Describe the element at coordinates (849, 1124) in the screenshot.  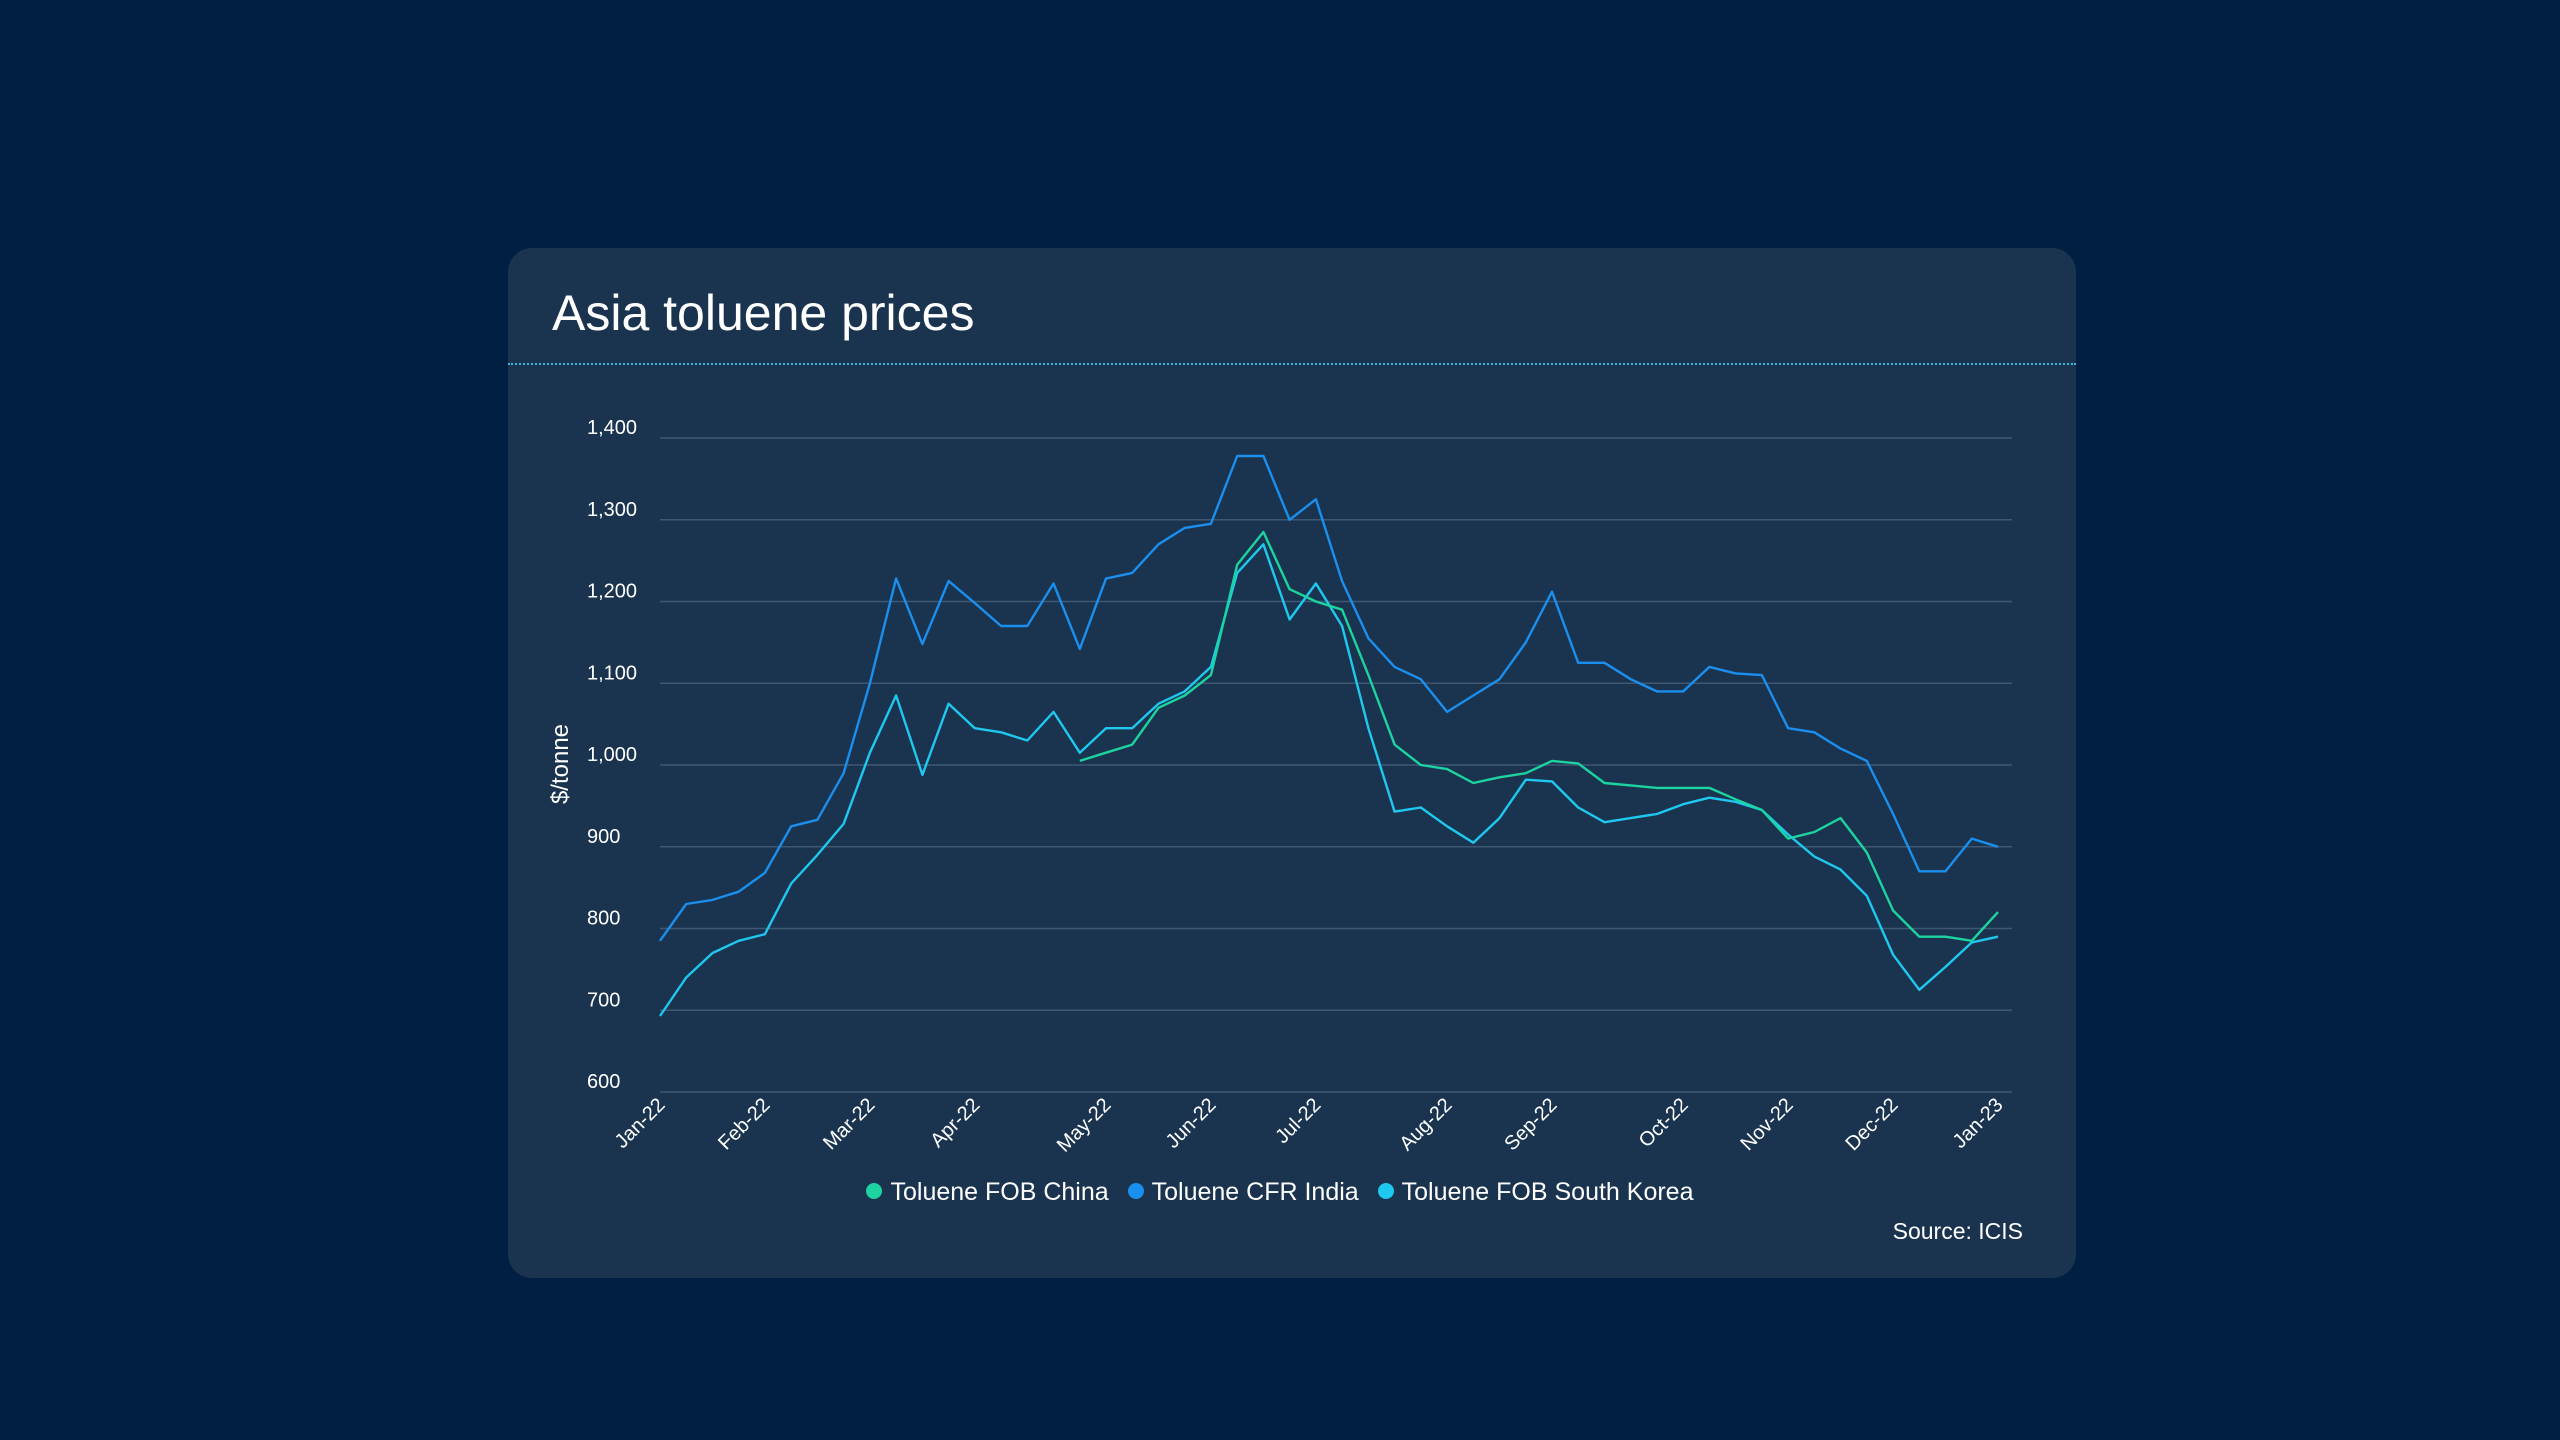
I see `x-tick-label: Mar-22` at that location.